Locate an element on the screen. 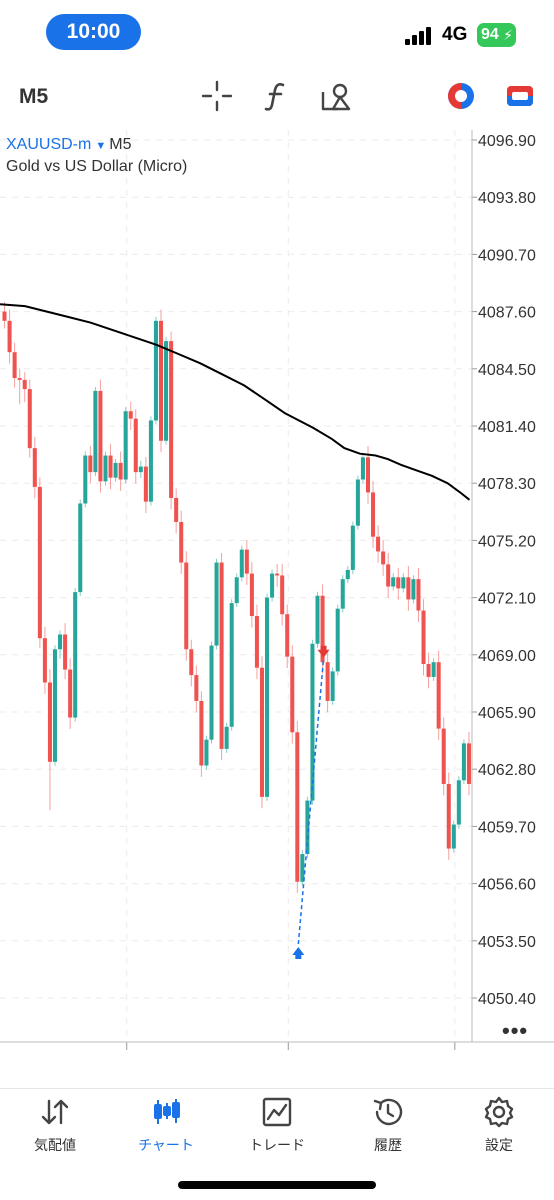 This screenshot has width=554, height=1200. nav-item-trade: トレード is located at coordinates (277, 1125).